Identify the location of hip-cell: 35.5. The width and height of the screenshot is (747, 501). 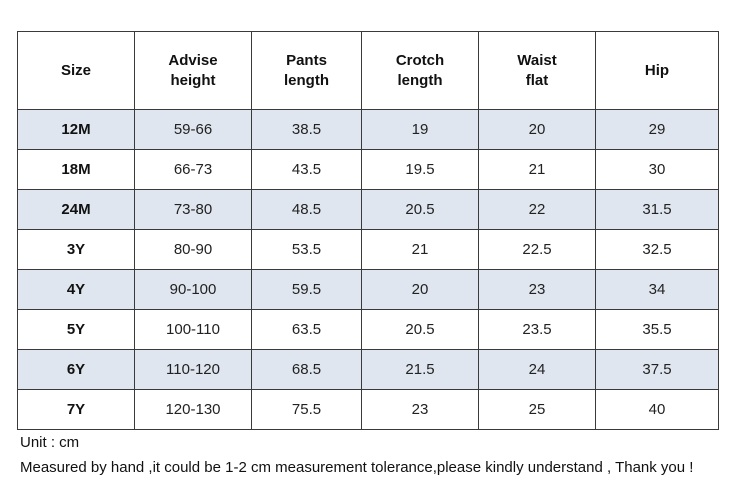
(657, 329).